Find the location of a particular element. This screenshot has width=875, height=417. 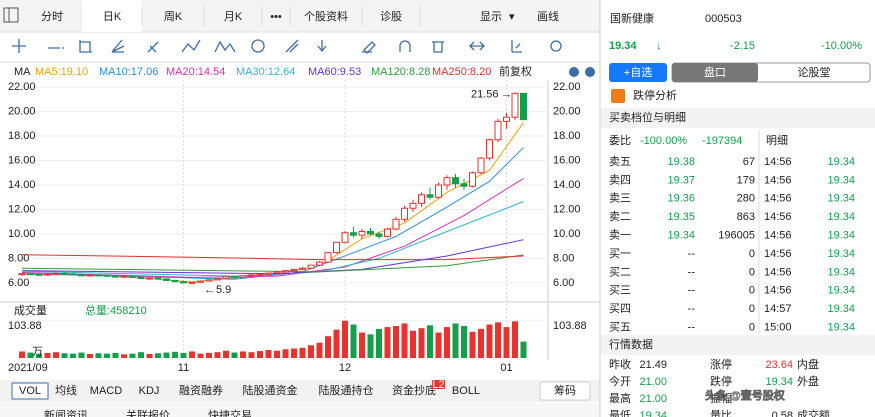

bottom-tab: 快捷交易 is located at coordinates (230, 412).